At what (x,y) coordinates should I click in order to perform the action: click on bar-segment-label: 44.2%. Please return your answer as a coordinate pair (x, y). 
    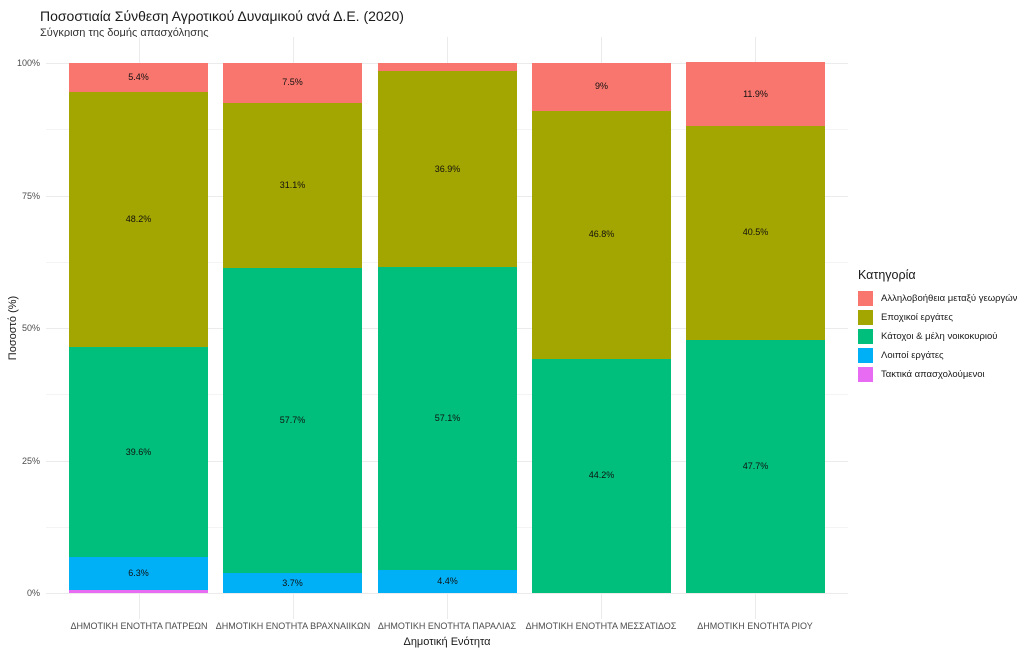
    Looking at the image, I should click on (601, 475).